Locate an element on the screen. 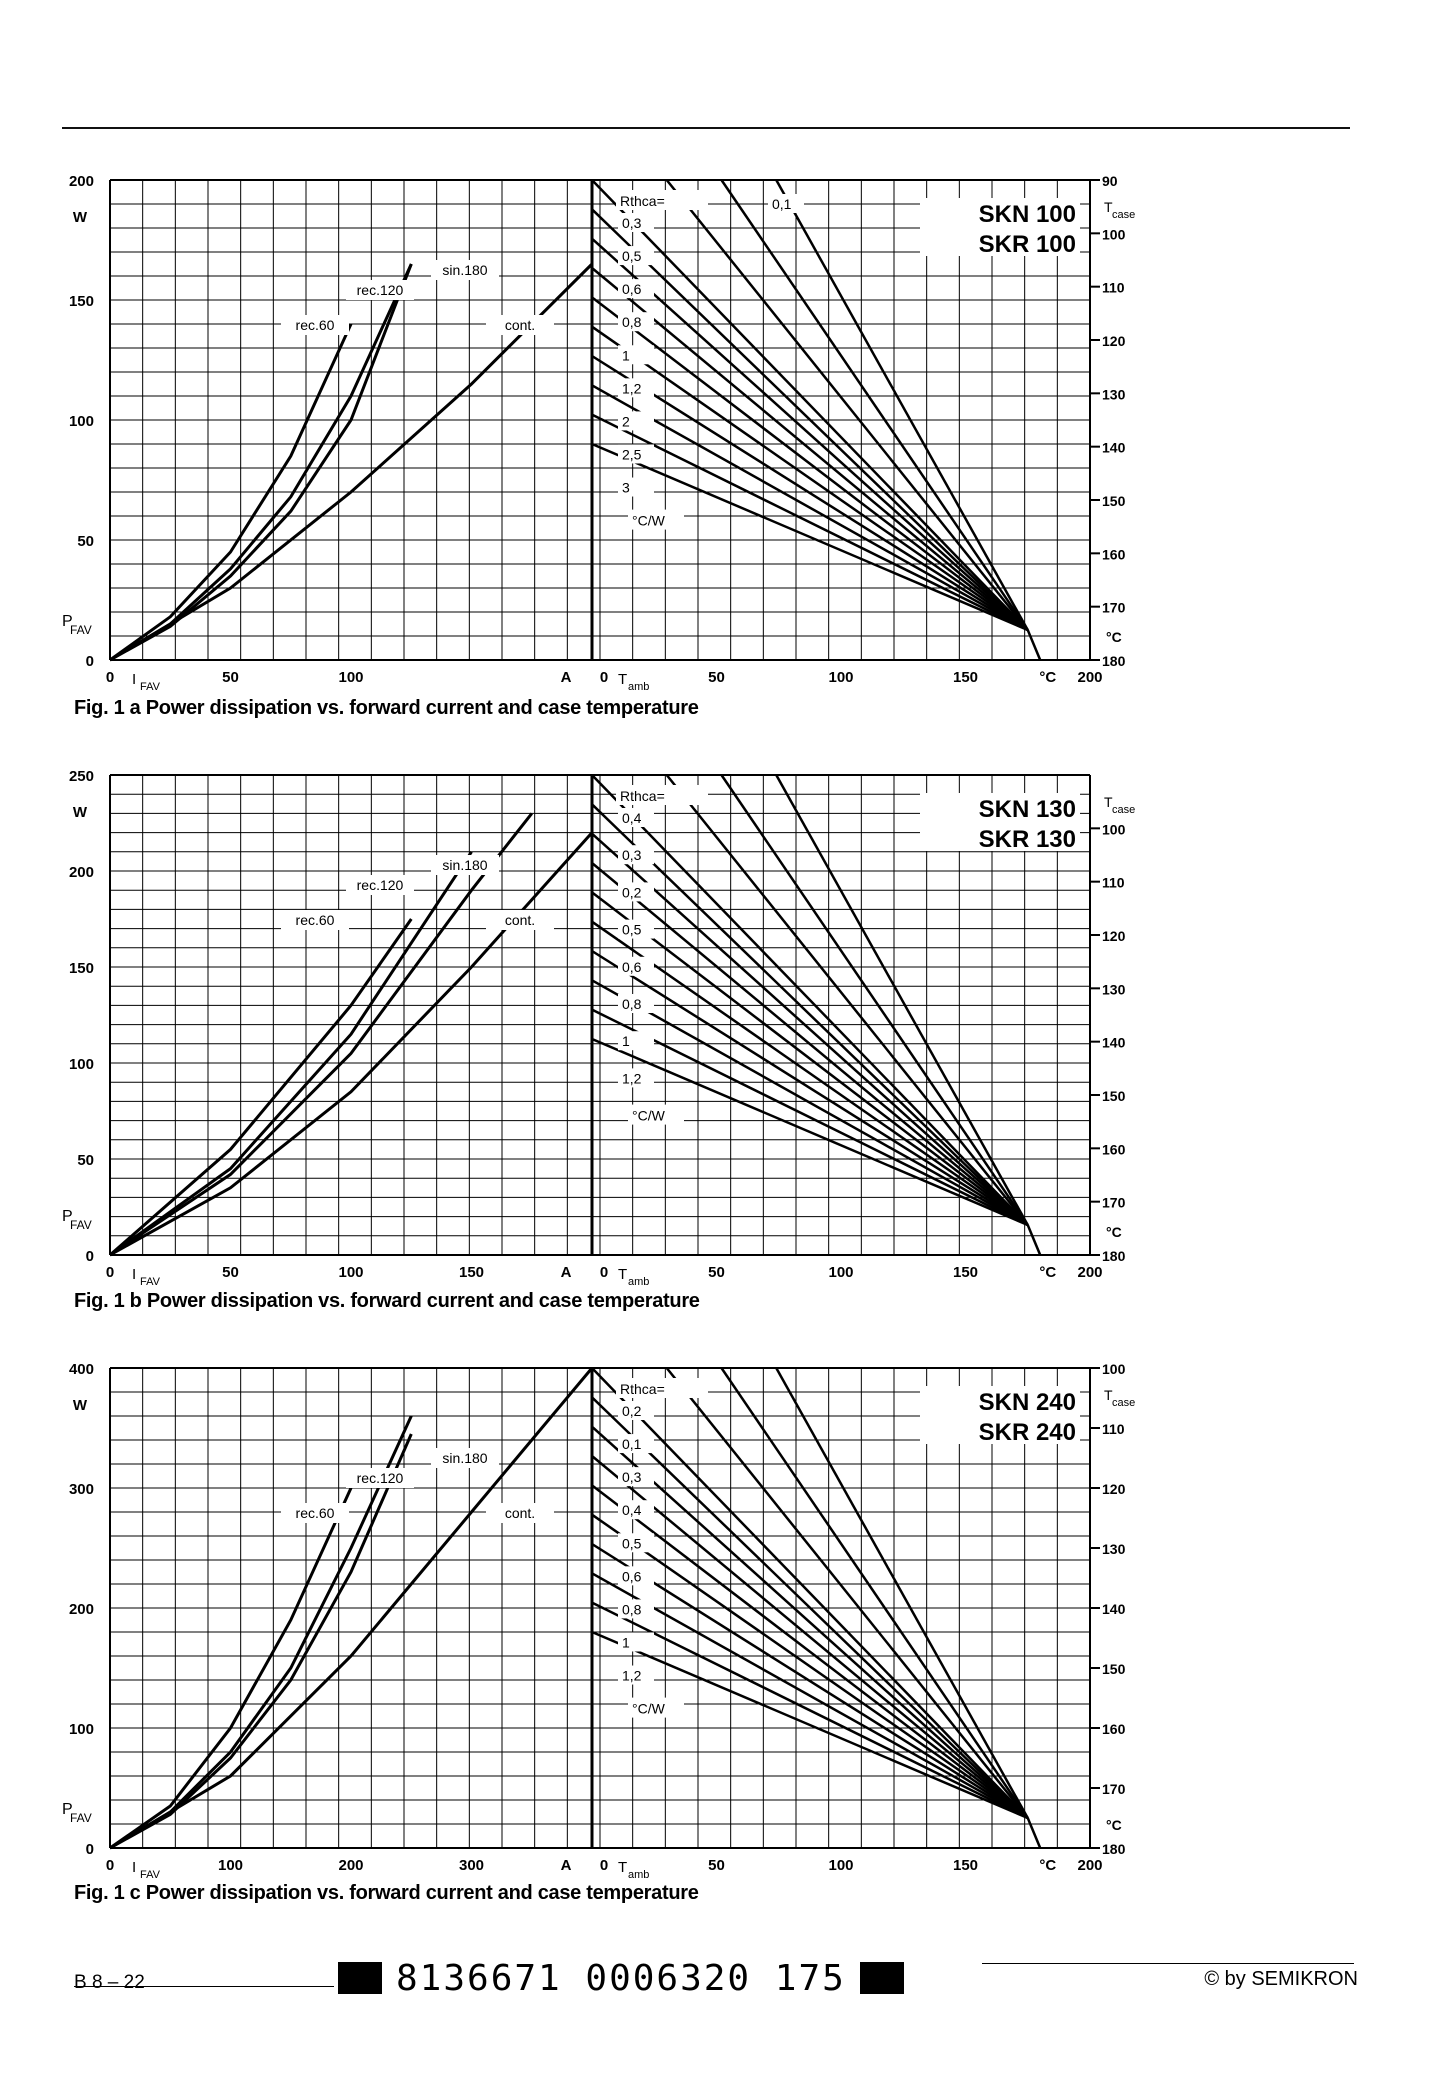 The image size is (1440, 2079). footer-rule-right is located at coordinates (1168, 1963).